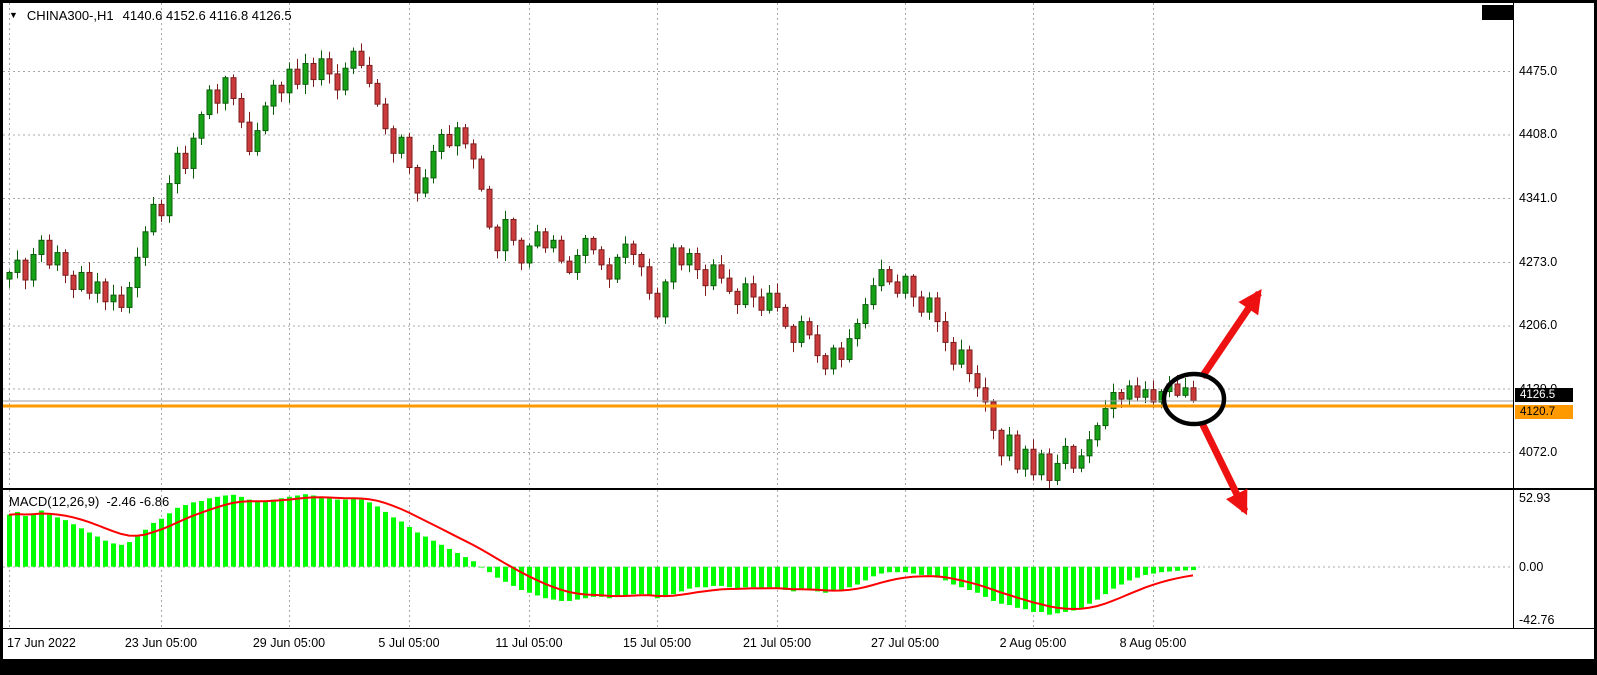 The height and width of the screenshot is (675, 1597). What do you see at coordinates (1538, 262) in the screenshot?
I see `price-tick-label: 4273.0` at bounding box center [1538, 262].